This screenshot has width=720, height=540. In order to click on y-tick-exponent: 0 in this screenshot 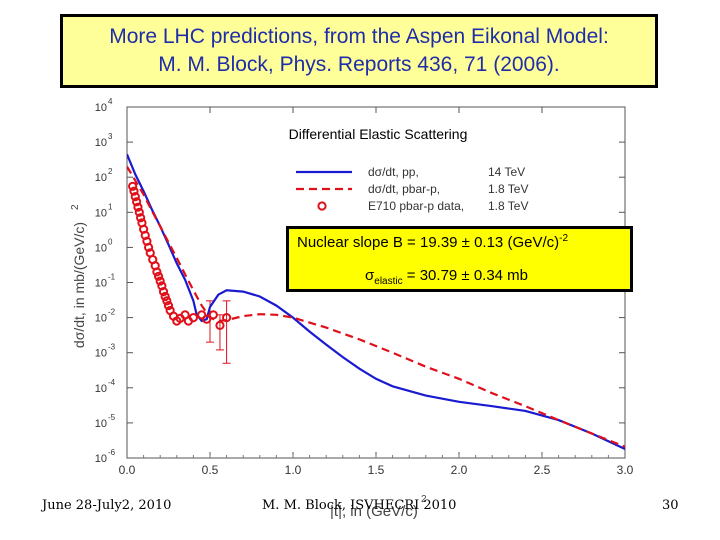, I will do `click(110, 241)`.